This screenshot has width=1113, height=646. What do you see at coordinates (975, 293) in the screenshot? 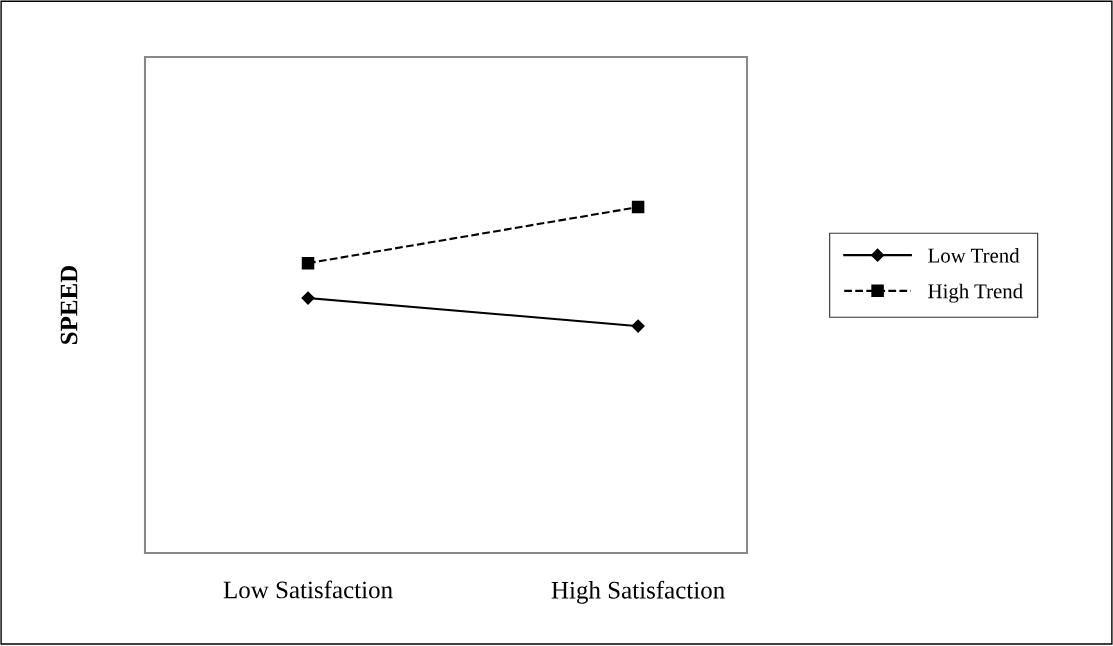
I see `legend-label: High Trend` at bounding box center [975, 293].